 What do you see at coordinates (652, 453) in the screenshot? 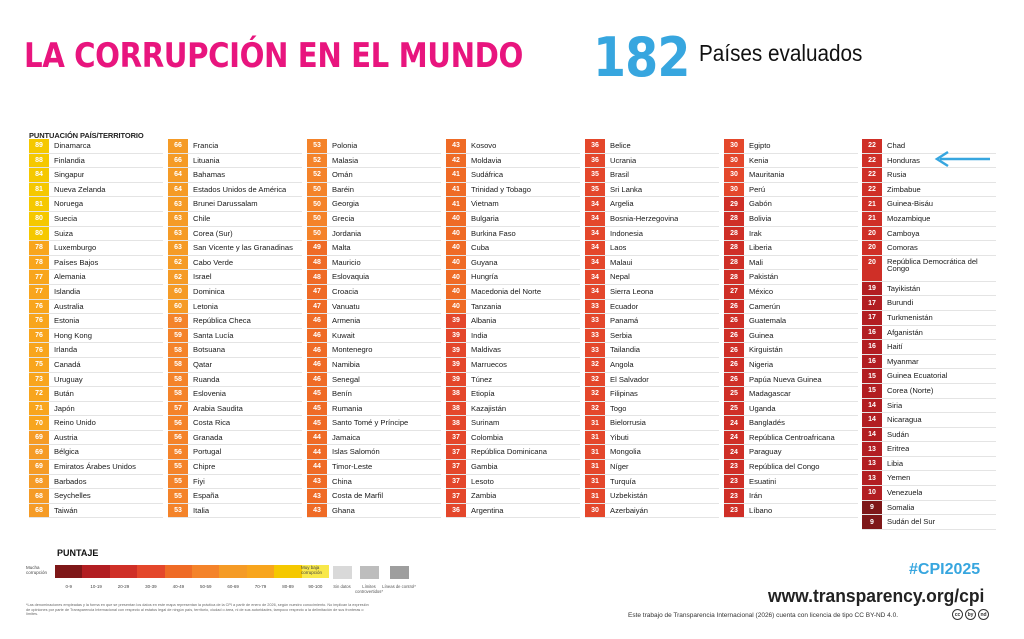
I see `table-row: 31 Mongolia` at bounding box center [652, 453].